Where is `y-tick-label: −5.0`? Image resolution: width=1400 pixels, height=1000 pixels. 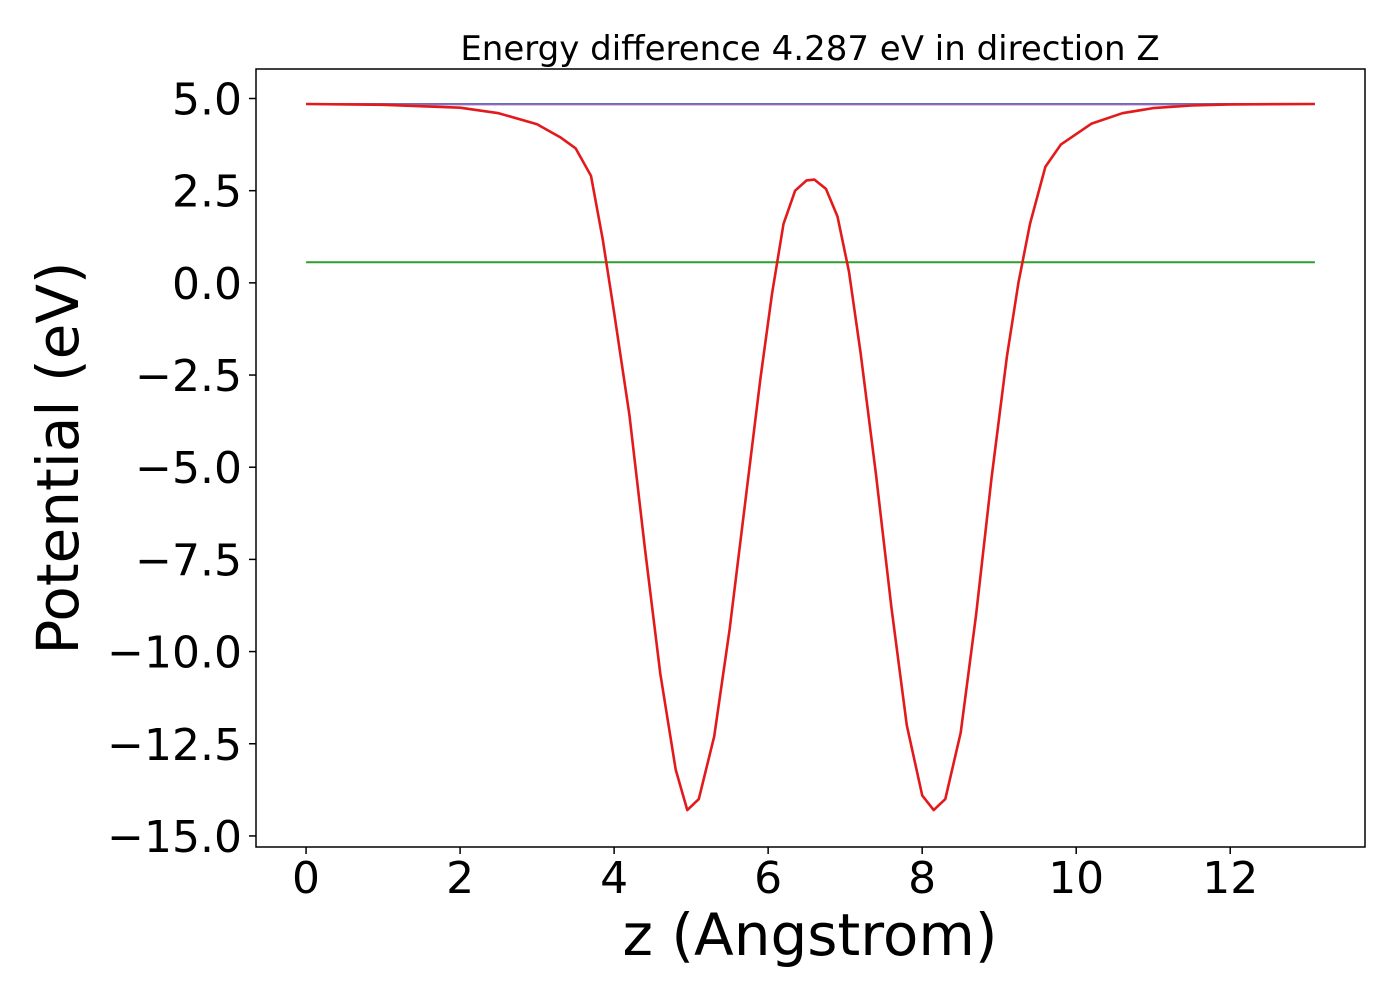 y-tick-label: −5.0 is located at coordinates (188, 468).